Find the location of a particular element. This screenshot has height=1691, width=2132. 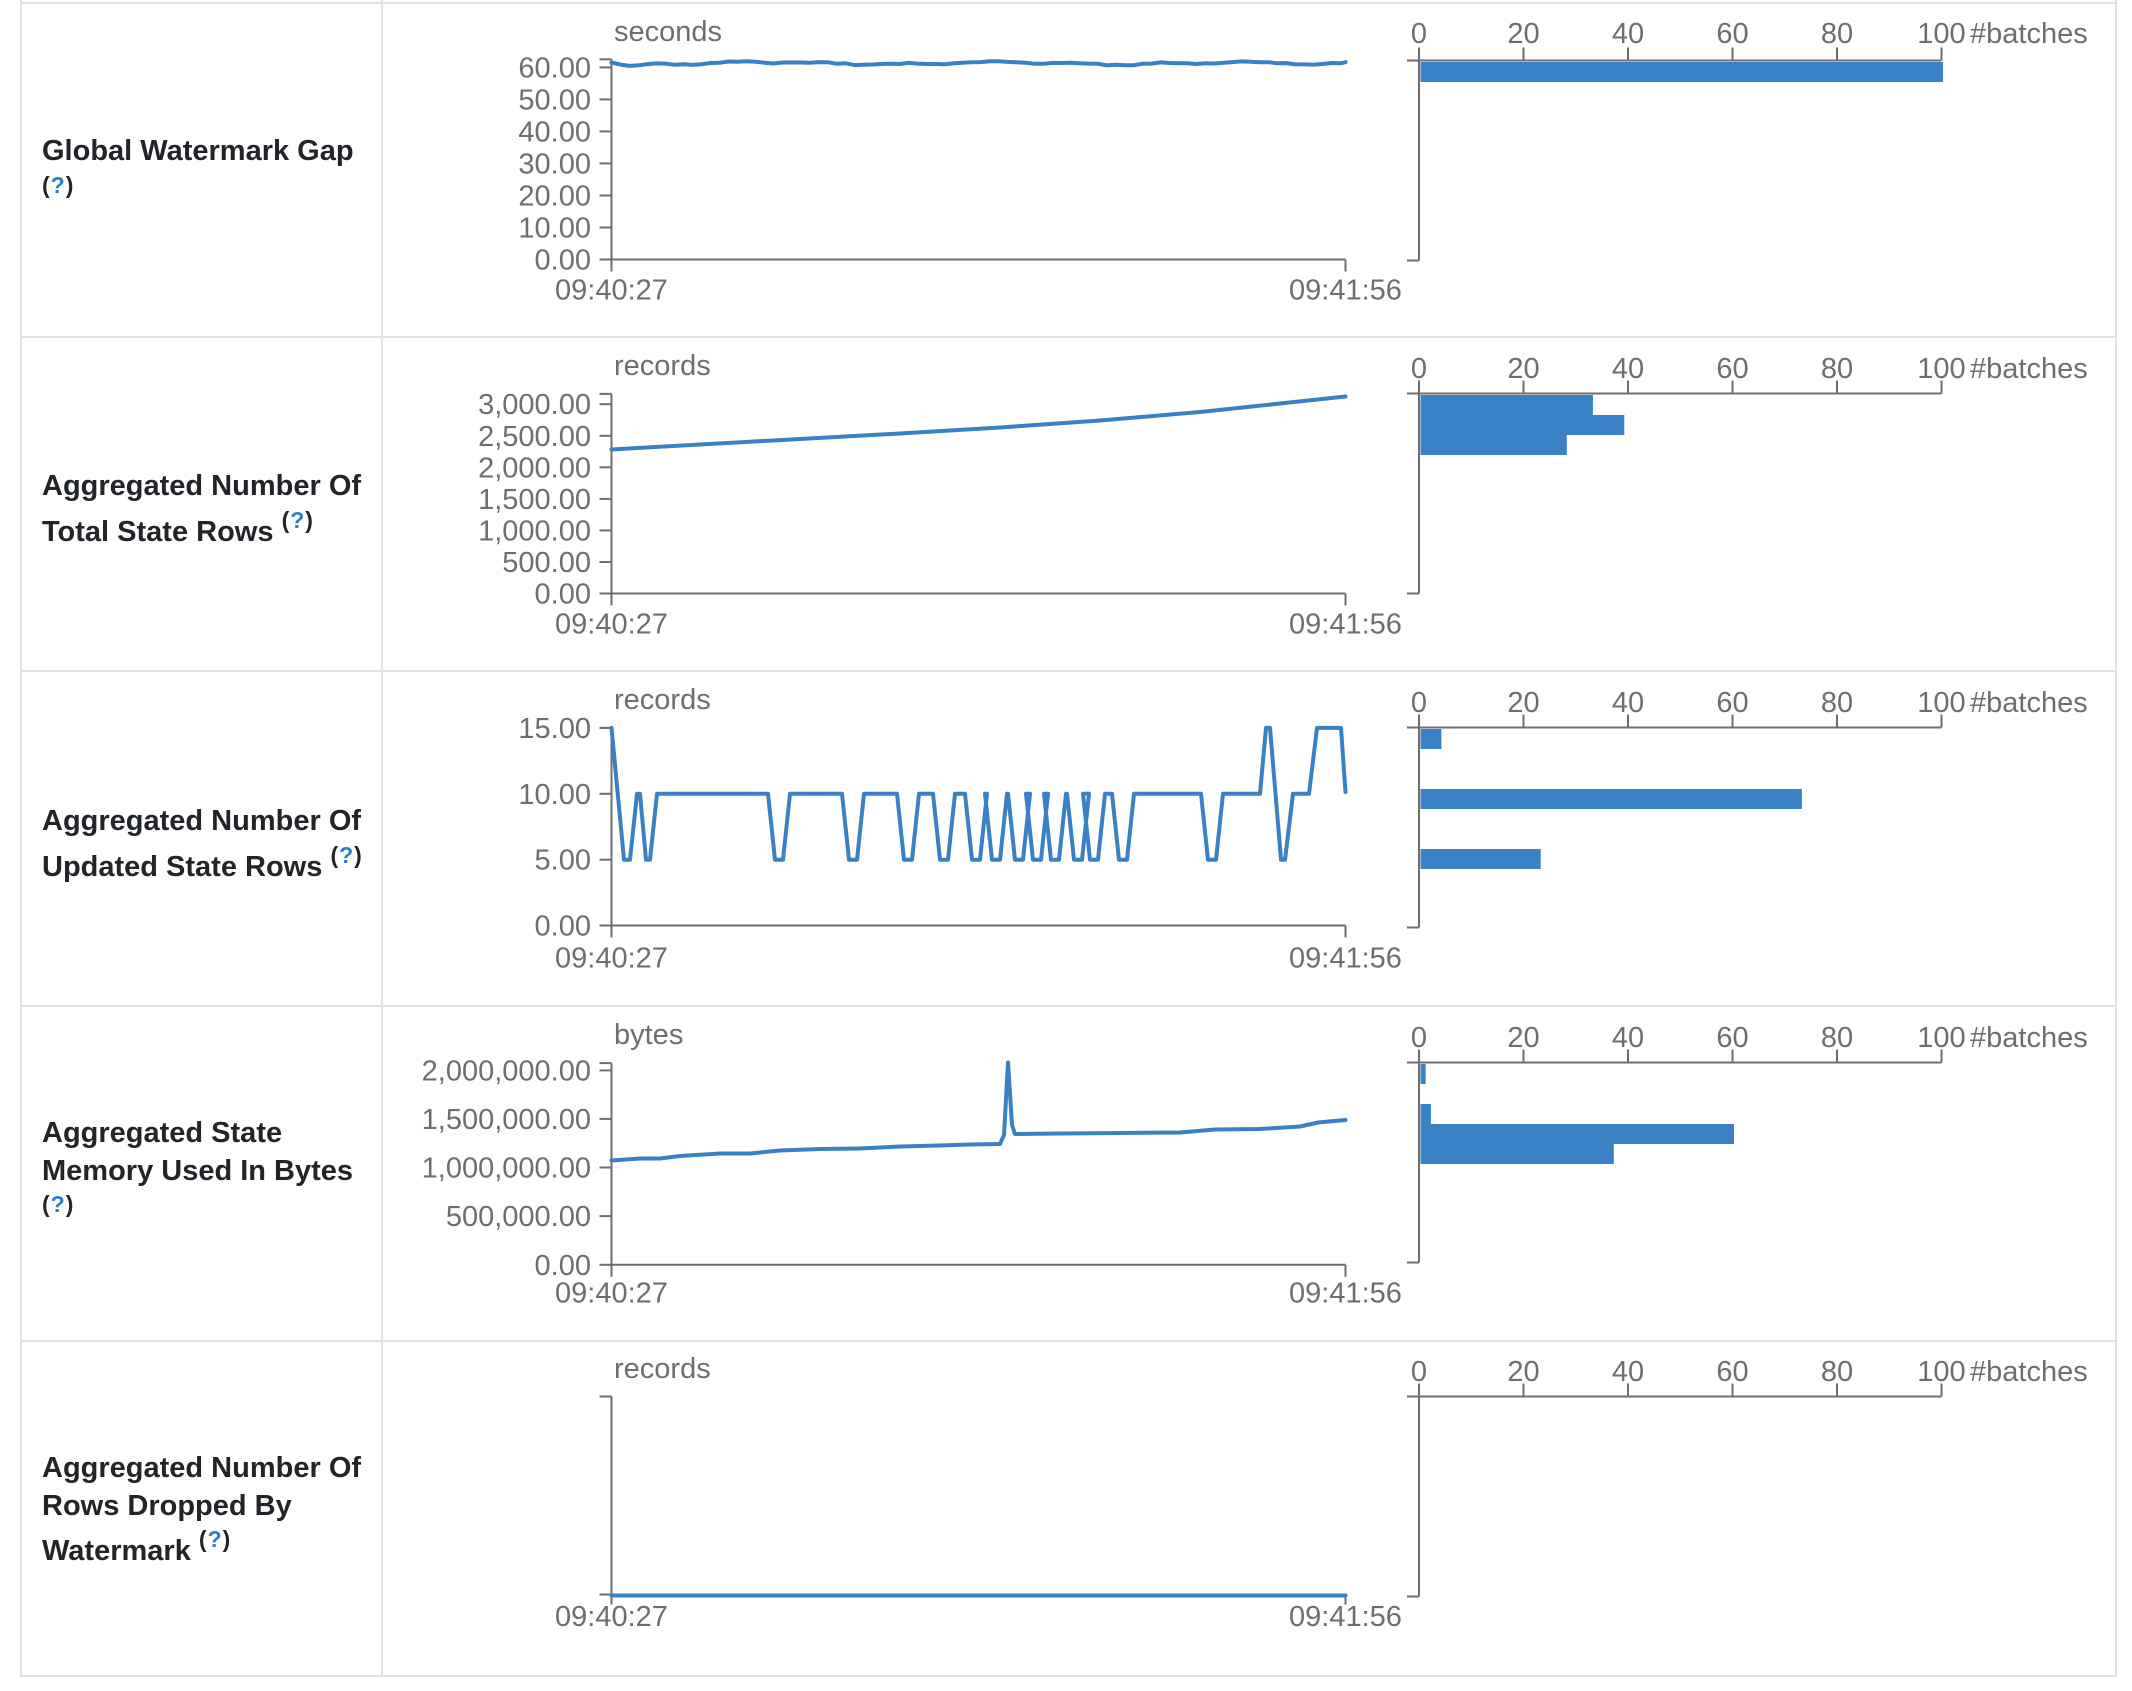

svg-text: 5.00 is located at coordinates (563, 861).